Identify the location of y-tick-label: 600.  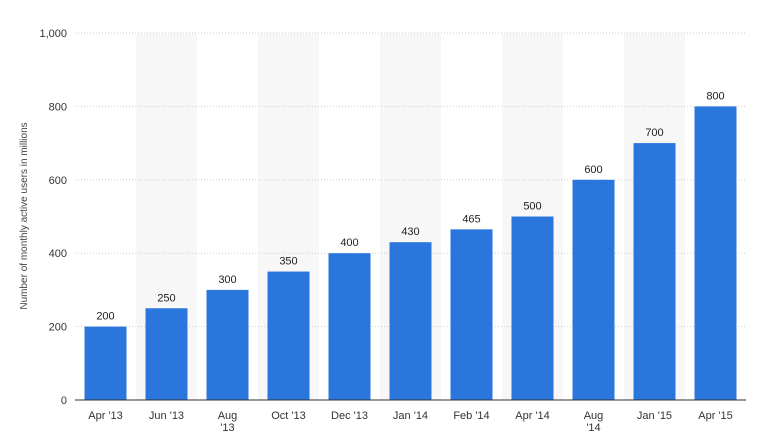
(58, 181).